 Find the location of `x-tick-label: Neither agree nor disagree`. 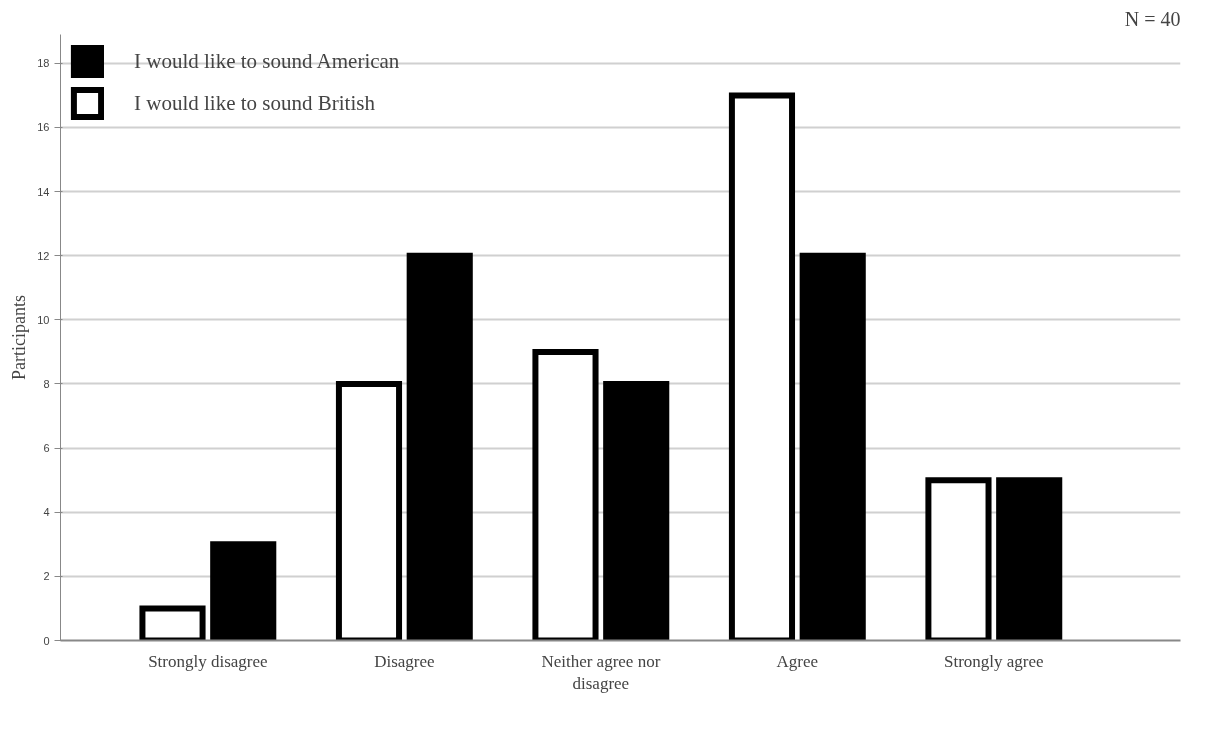

x-tick-label: Neither agree nor disagree is located at coordinates (601, 672).